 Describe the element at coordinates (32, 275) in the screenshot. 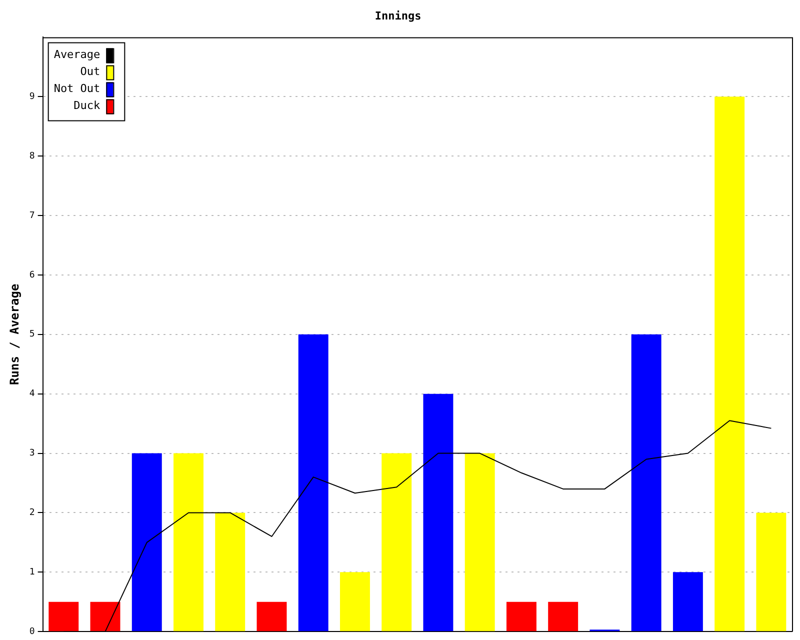

I see `y-tick-label: 6` at that location.